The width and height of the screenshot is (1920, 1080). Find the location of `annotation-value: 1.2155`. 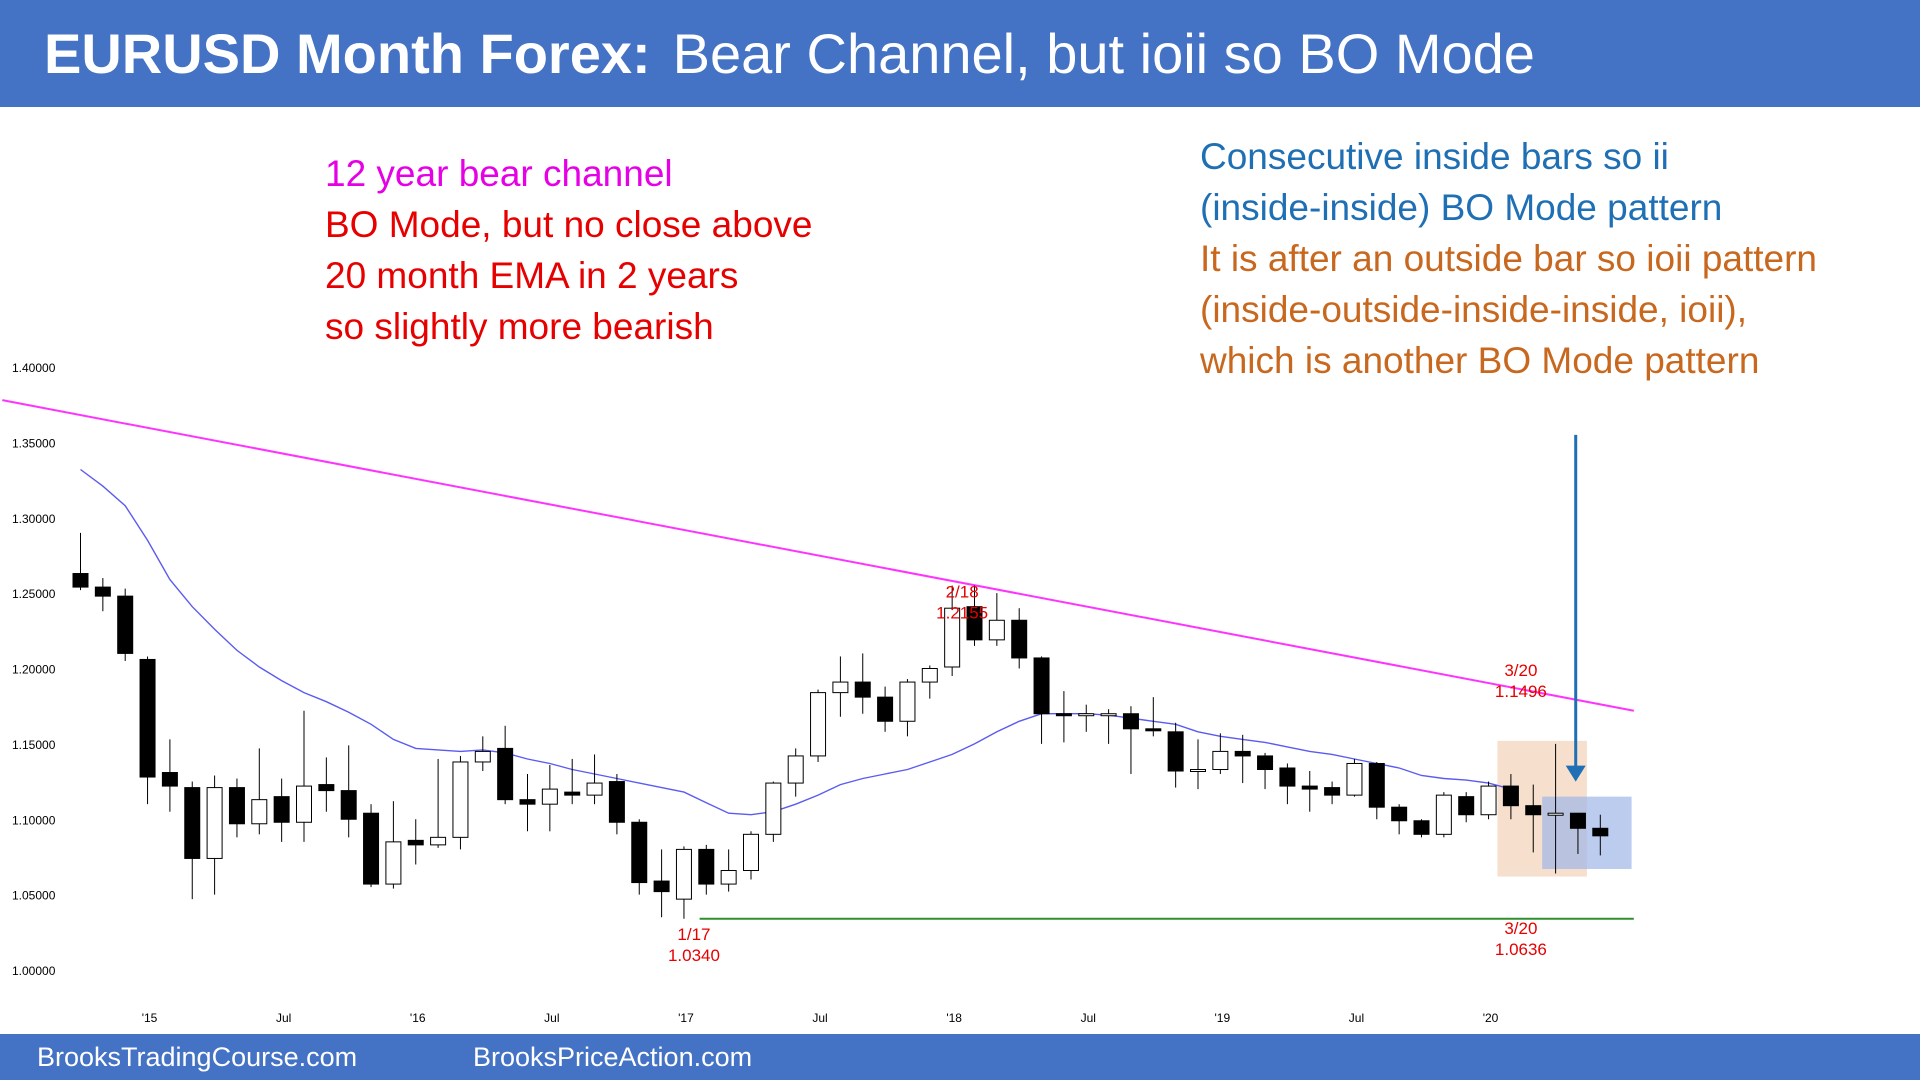

annotation-value: 1.2155 is located at coordinates (962, 613).